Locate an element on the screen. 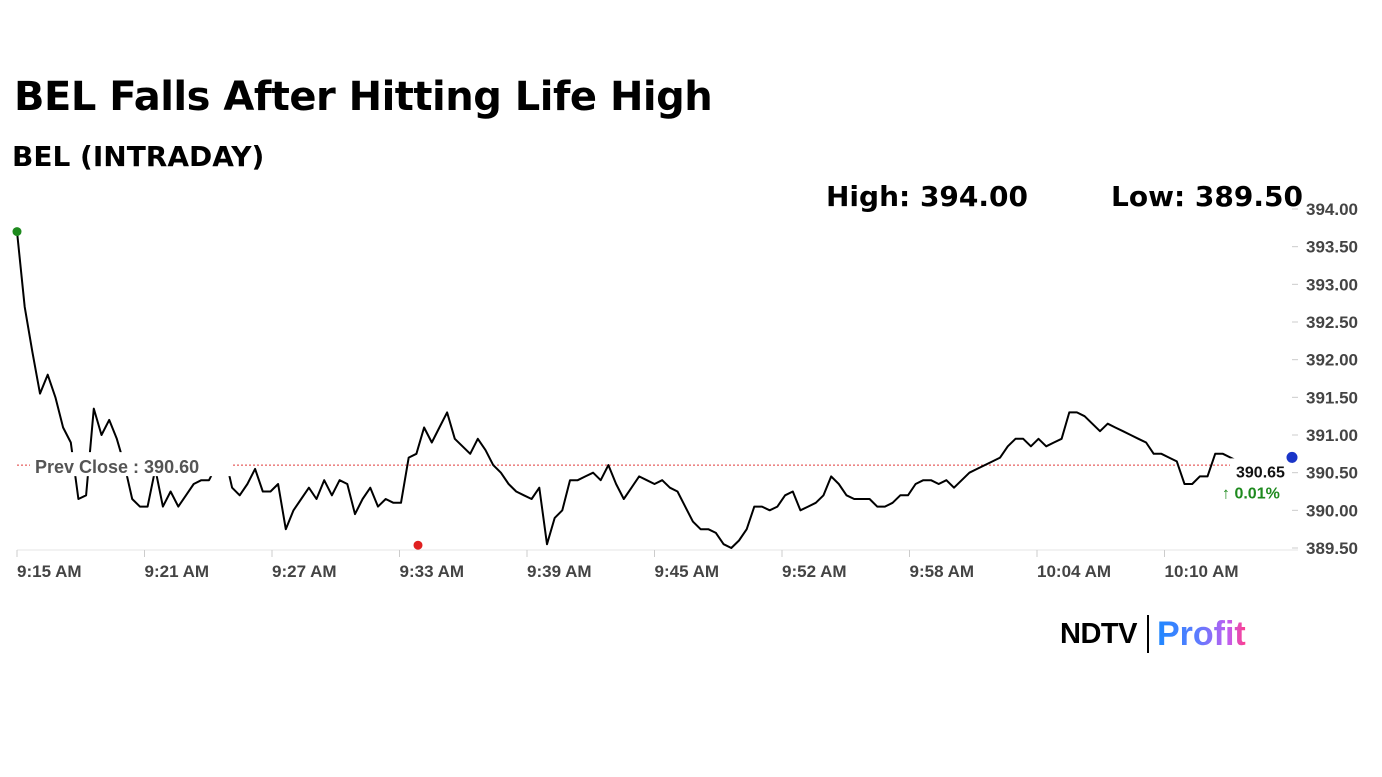 The height and width of the screenshot is (777, 1382). y-tick-label: 392.50 is located at coordinates (1332, 322).